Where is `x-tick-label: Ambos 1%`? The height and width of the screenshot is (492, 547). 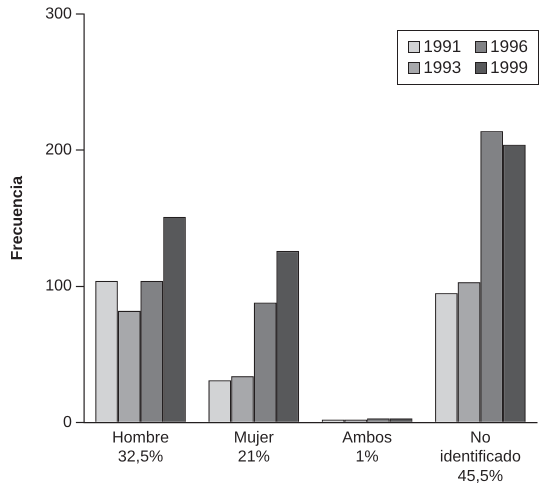 x-tick-label: Ambos 1% is located at coordinates (367, 447).